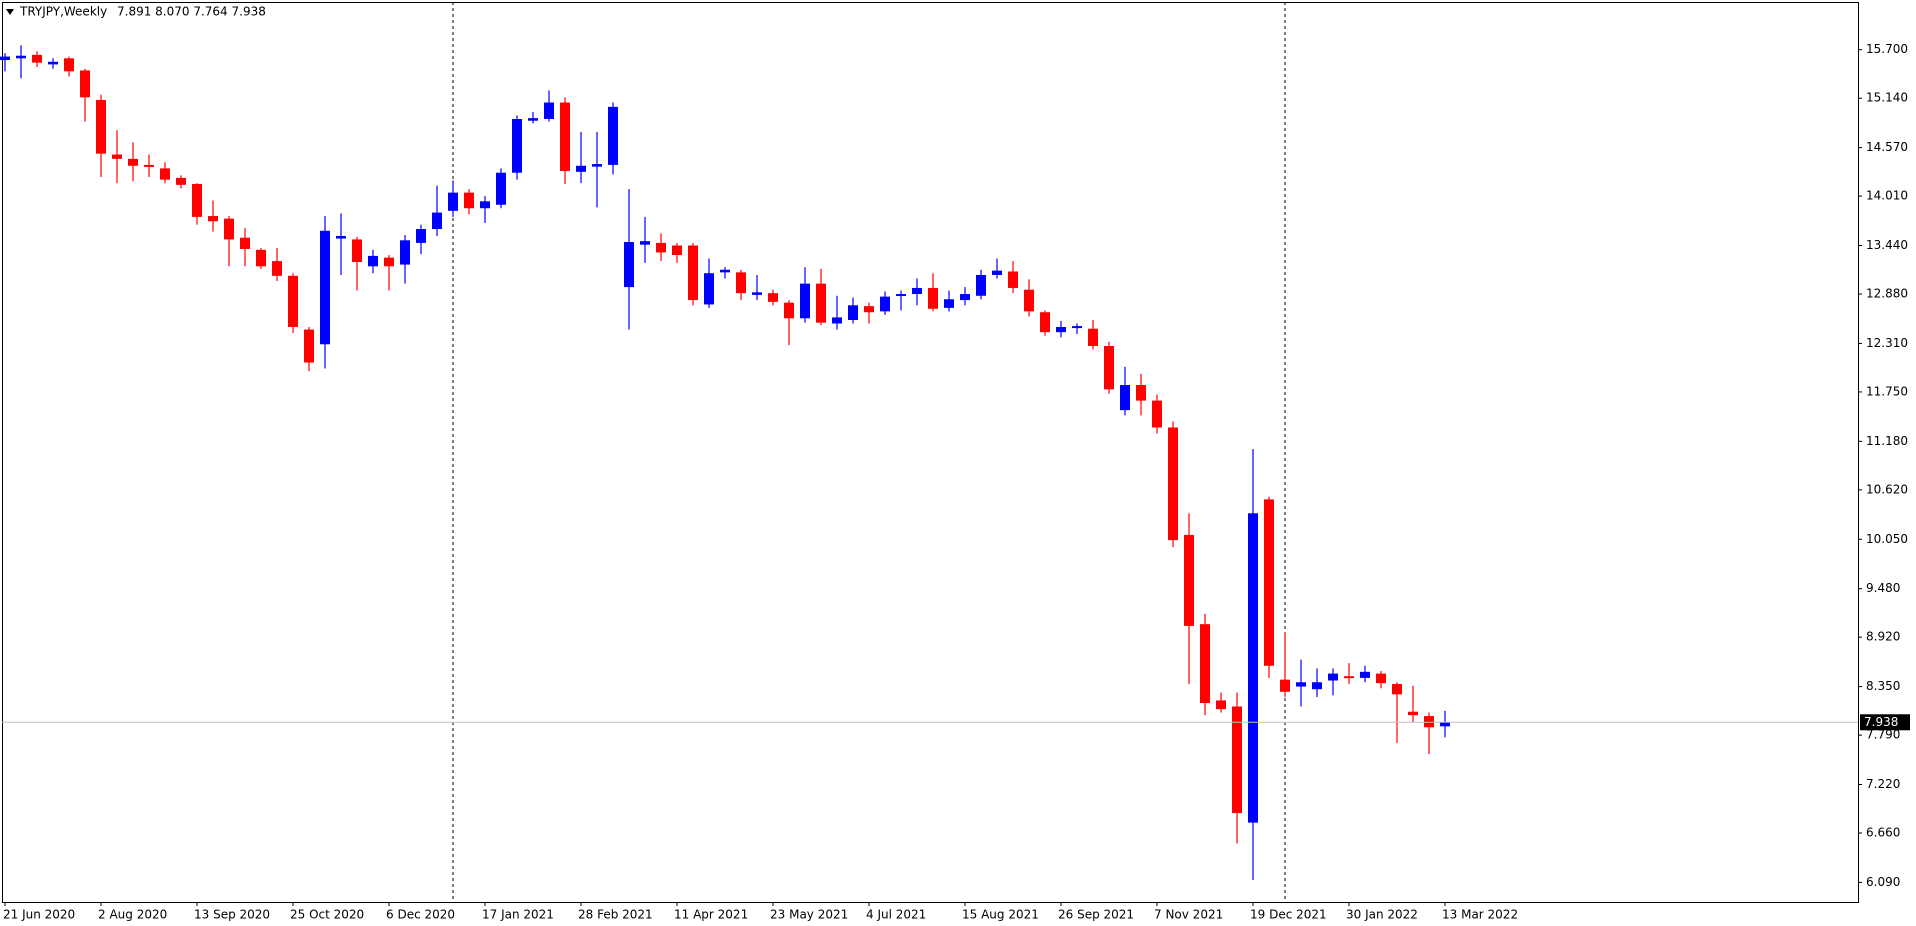 The width and height of the screenshot is (1916, 926). Describe the element at coordinates (1883, 686) in the screenshot. I see `y-tick-label: 8.350` at that location.